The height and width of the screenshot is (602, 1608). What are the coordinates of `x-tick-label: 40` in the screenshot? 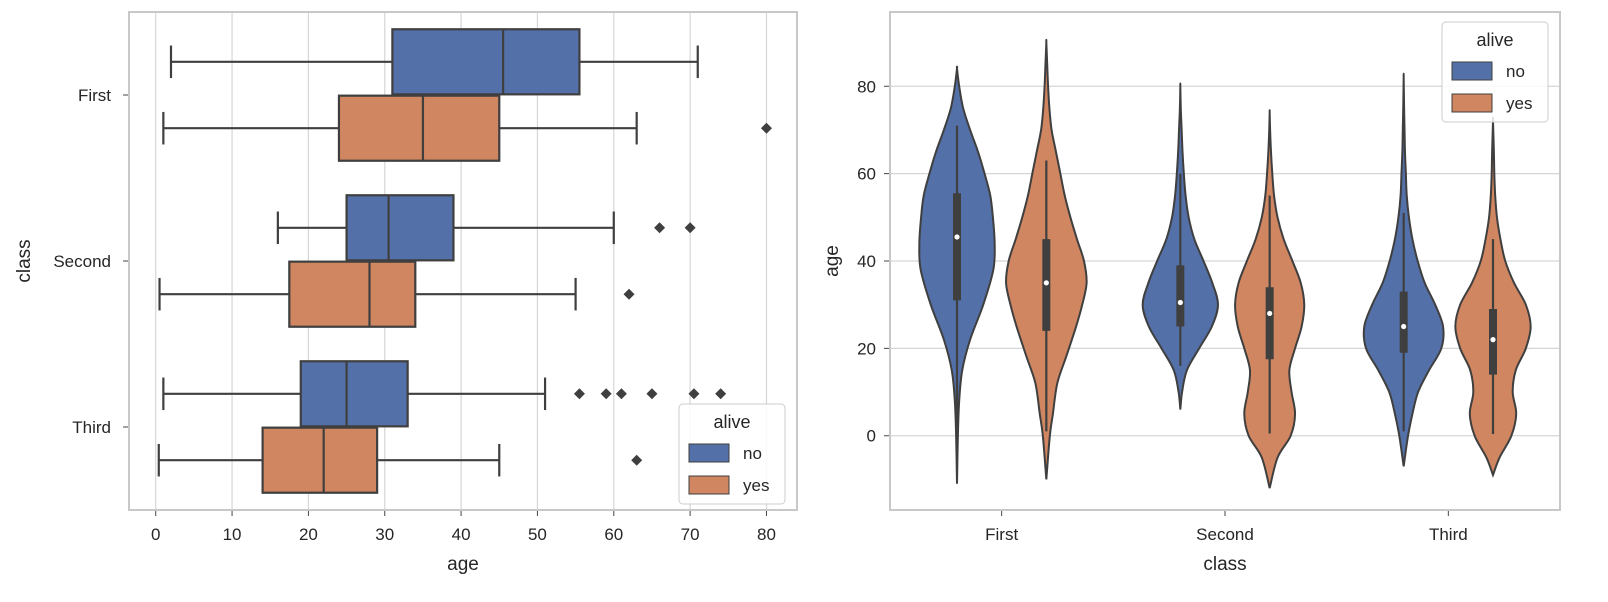 It's located at (461, 534).